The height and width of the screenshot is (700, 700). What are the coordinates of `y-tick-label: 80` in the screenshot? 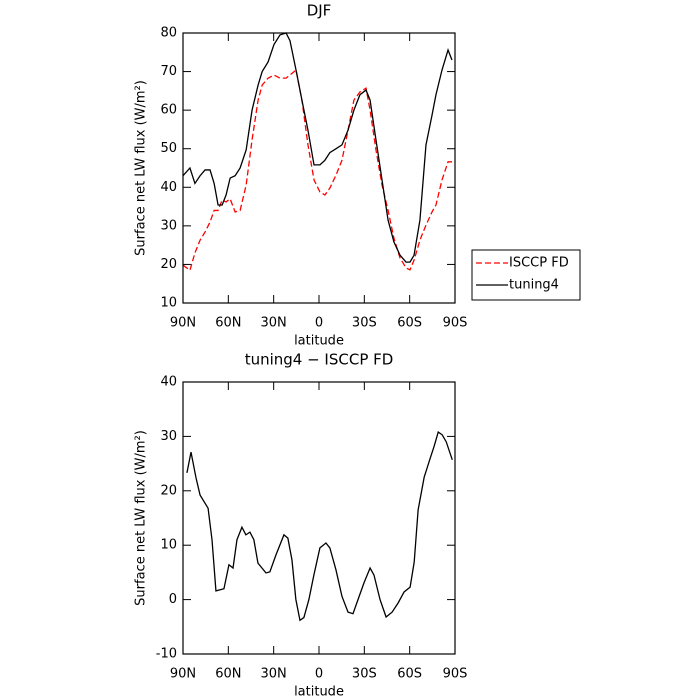 It's located at (168, 33).